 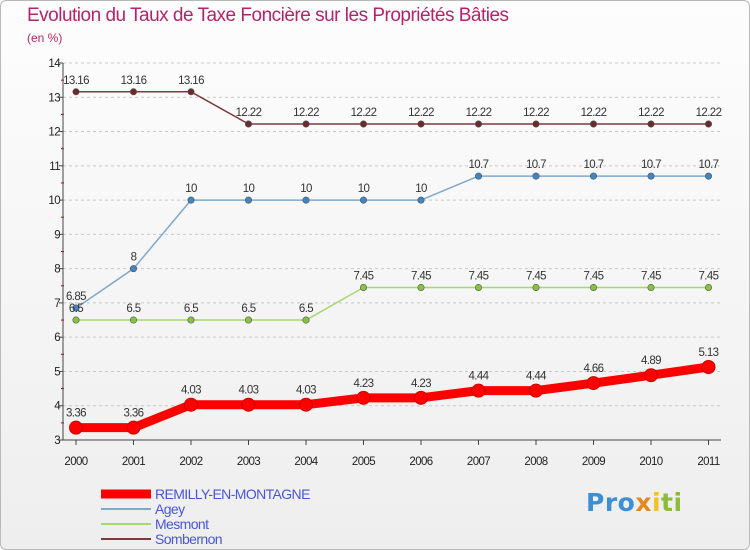 I want to click on y-tick-label: 6, so click(x=57, y=338).